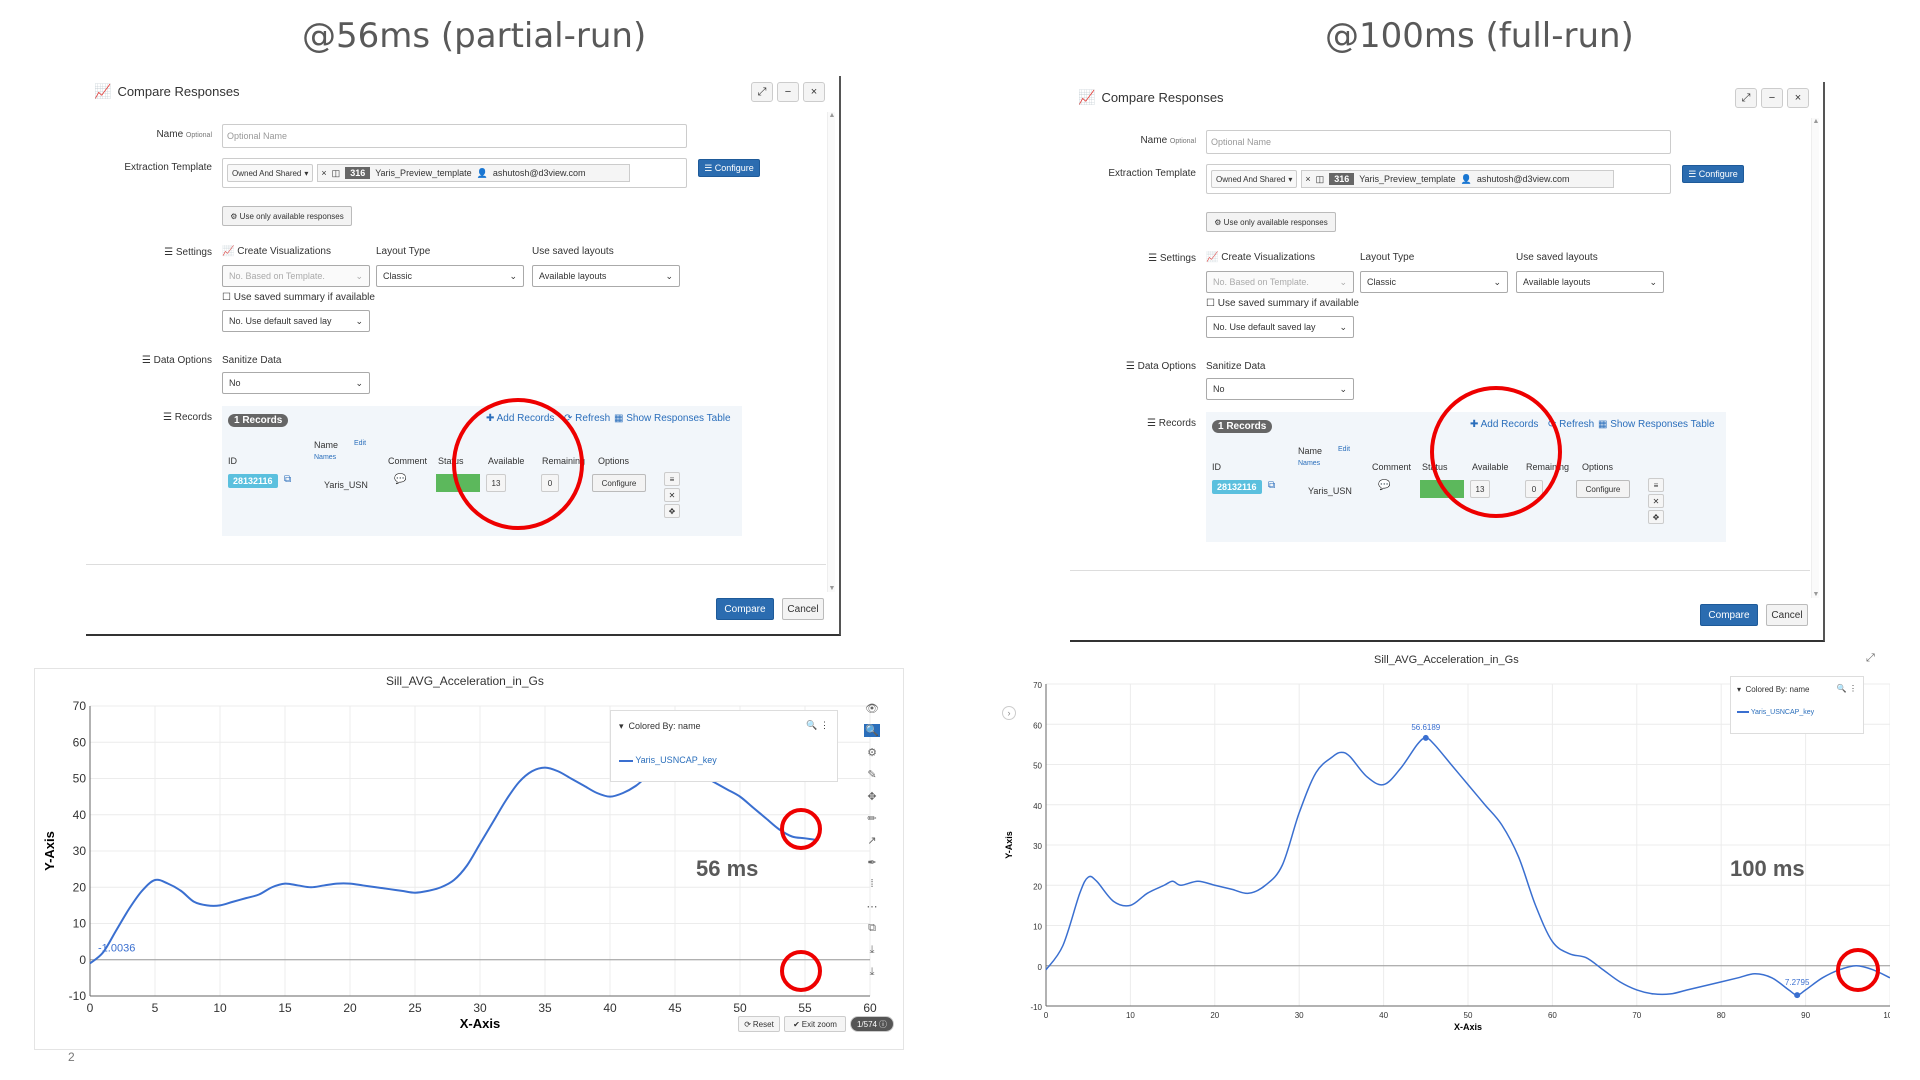  What do you see at coordinates (872, 775) in the screenshot?
I see `toolbar-tool-icon: ✎` at bounding box center [872, 775].